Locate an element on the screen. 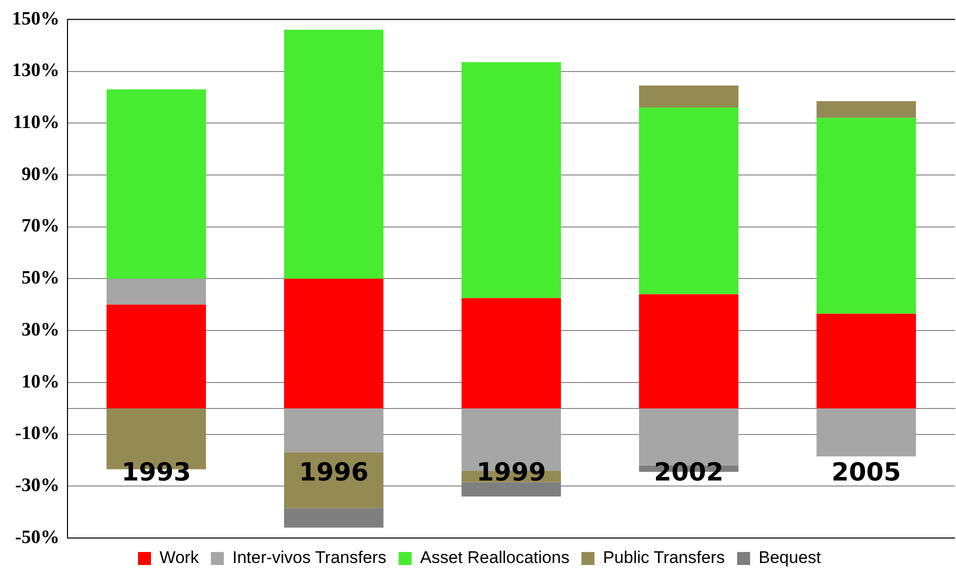  legend-label: Inter-vivos Transfers is located at coordinates (309, 558).